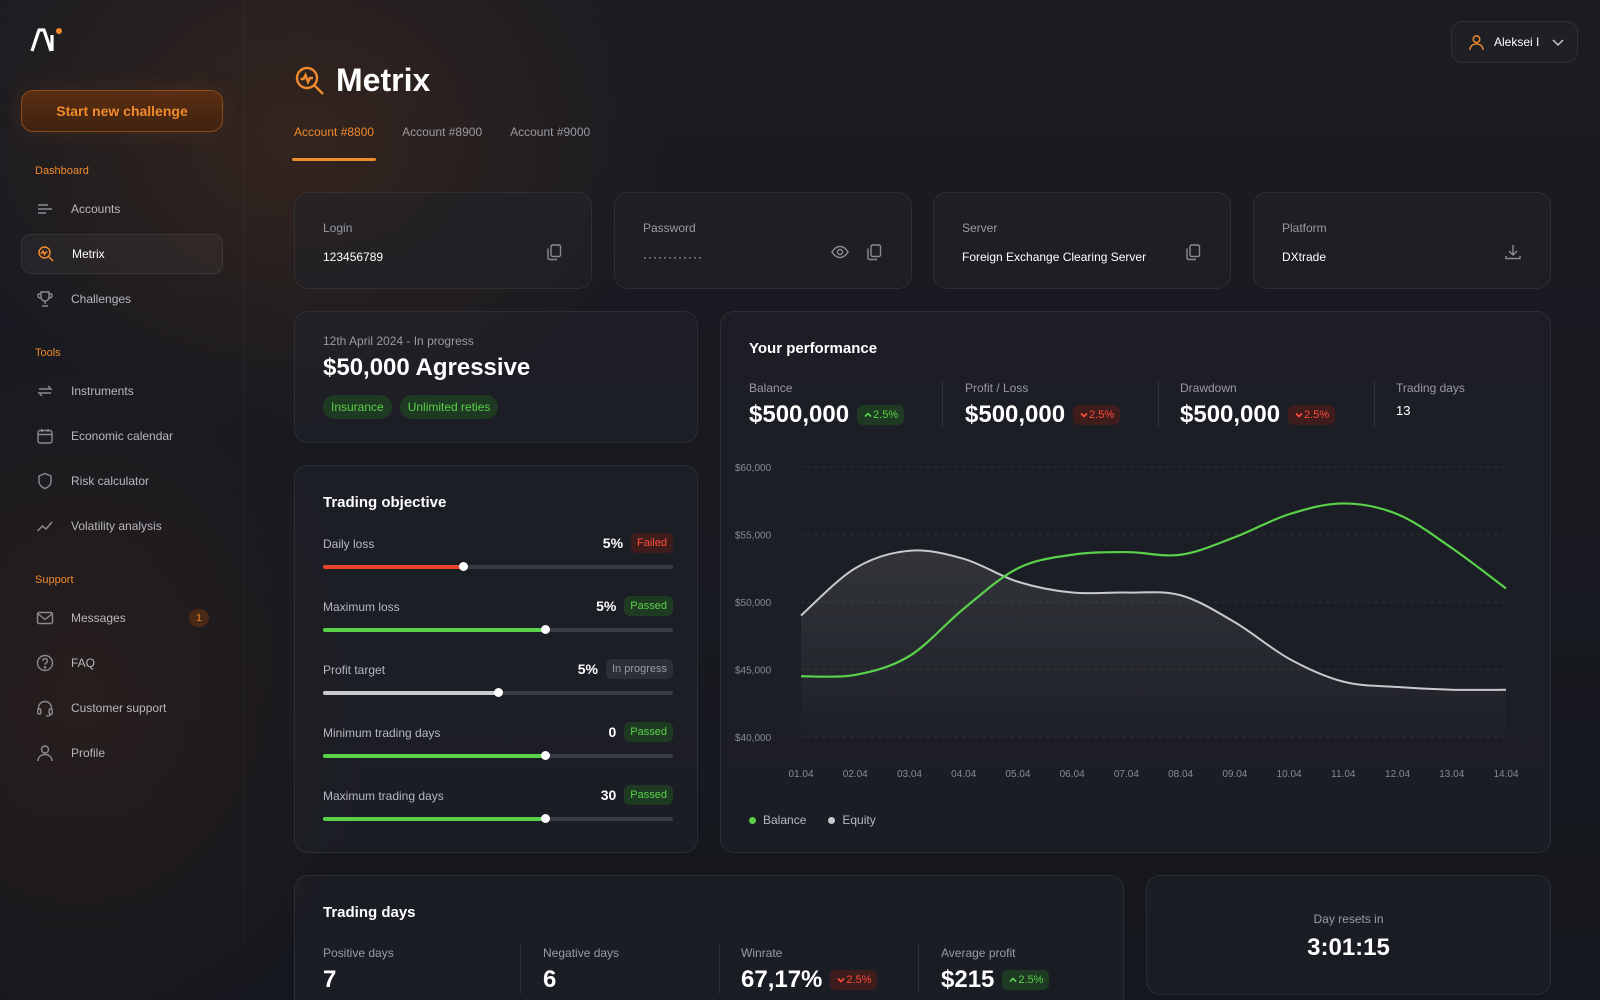  Describe the element at coordinates (369, 912) in the screenshot. I see `trading-days-title: Trading days` at that location.